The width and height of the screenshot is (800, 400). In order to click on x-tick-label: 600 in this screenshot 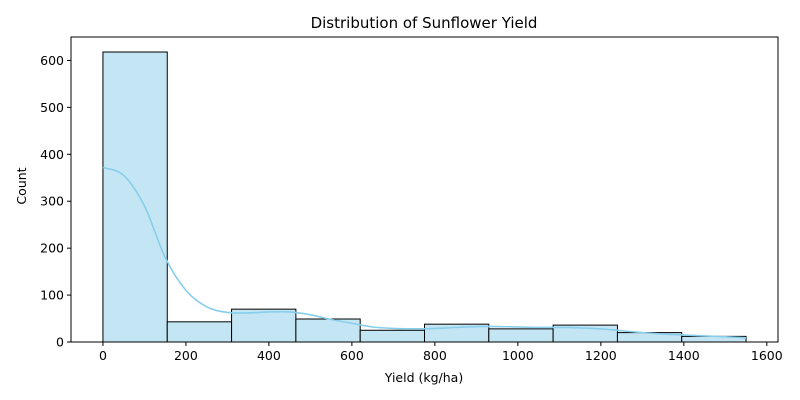, I will do `click(352, 355)`.